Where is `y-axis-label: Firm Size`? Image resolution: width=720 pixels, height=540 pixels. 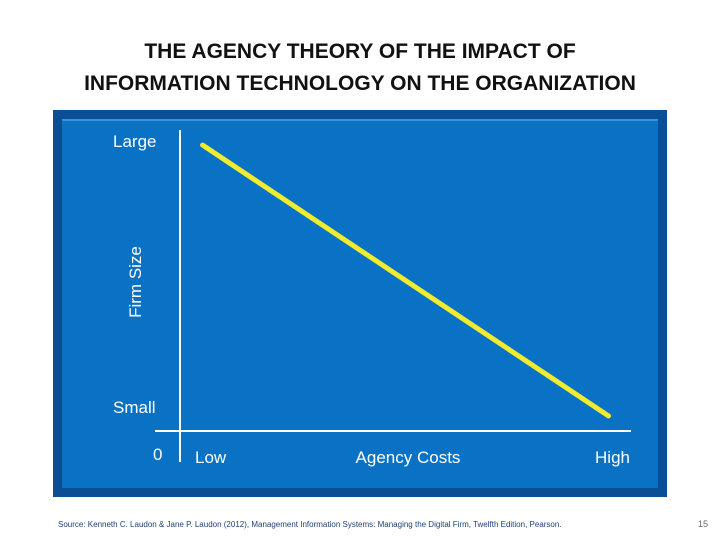 y-axis-label: Firm Size is located at coordinates (135, 282).